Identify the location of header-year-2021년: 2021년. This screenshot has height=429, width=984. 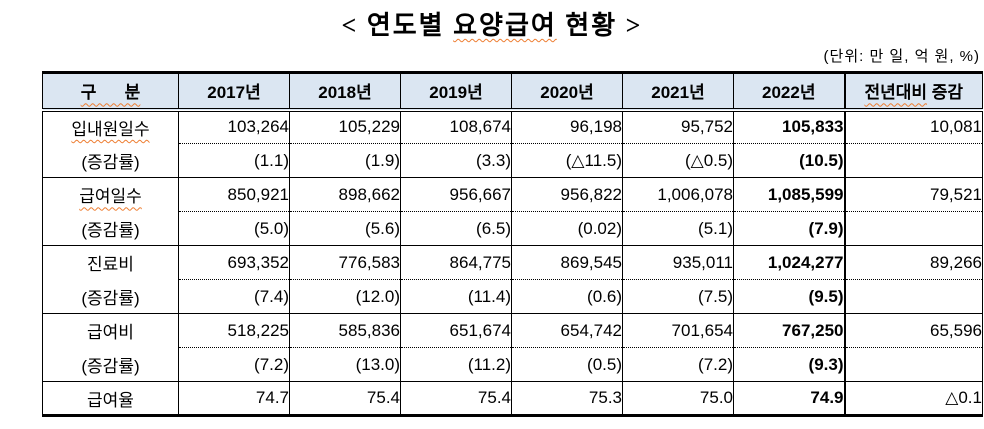
(678, 92).